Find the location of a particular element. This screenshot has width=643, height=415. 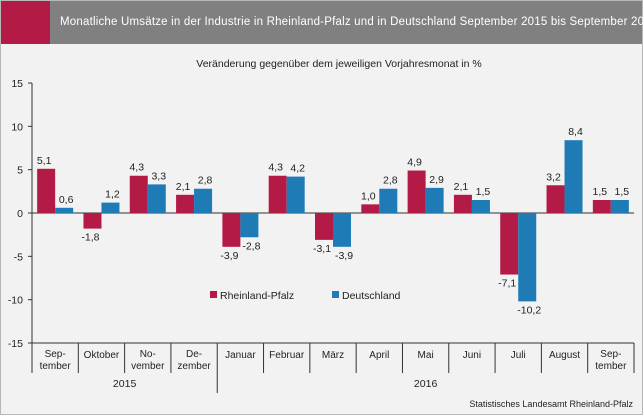

category-label: De- is located at coordinates (194, 354).